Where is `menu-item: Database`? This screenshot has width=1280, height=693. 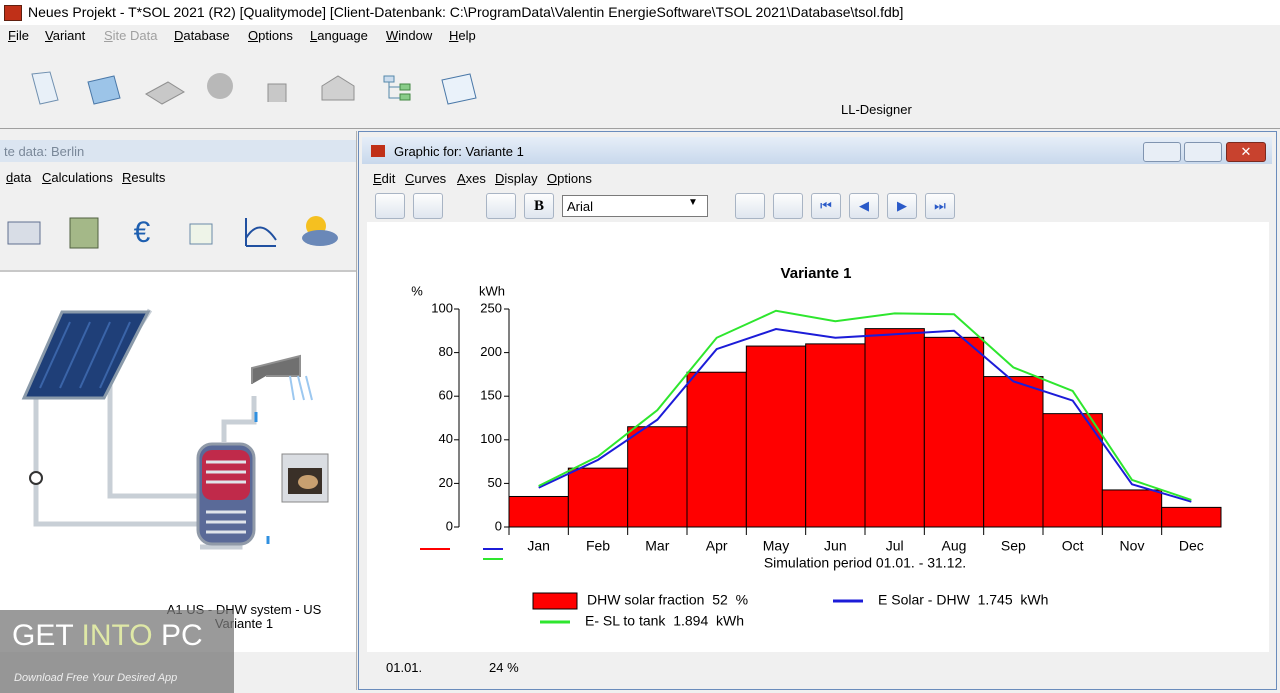 menu-item: Database is located at coordinates (202, 35).